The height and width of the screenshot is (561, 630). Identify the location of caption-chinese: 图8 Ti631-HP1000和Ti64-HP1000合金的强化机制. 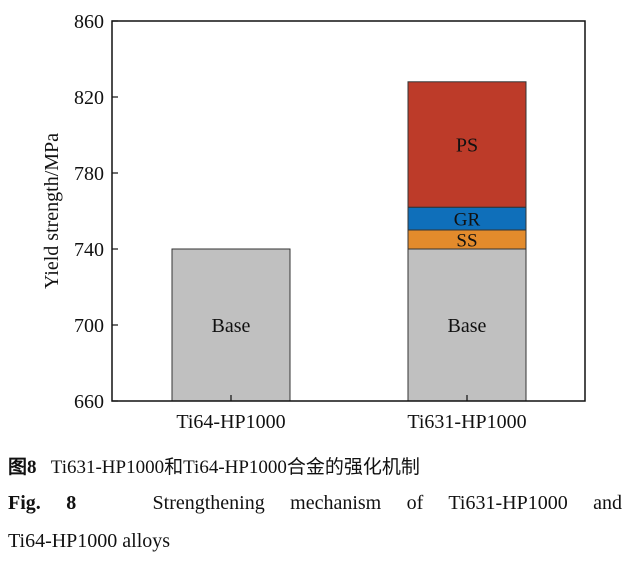
(214, 465).